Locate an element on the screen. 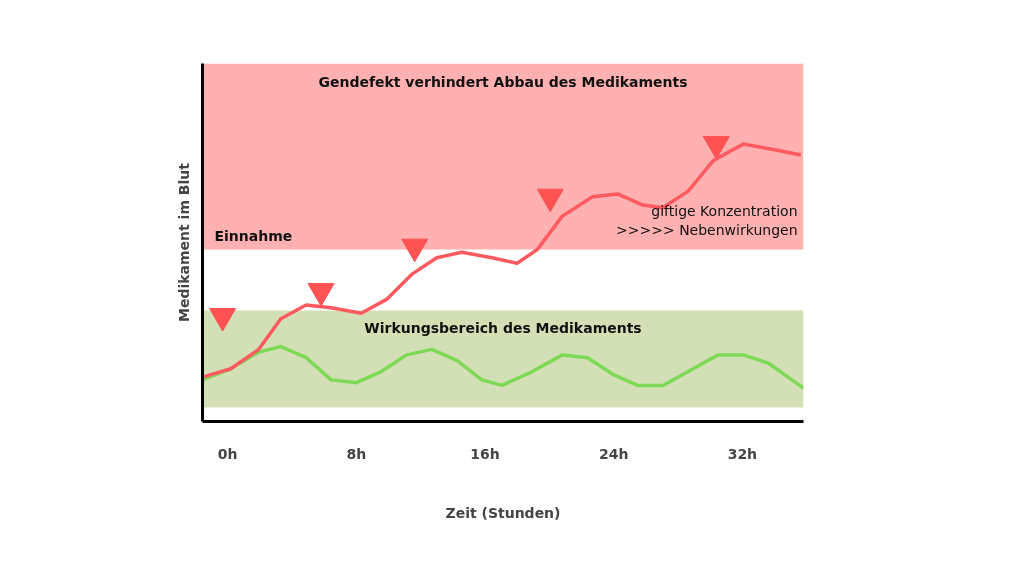 This screenshot has height=576, width=1024. x-tick-label: 32h is located at coordinates (742, 453).